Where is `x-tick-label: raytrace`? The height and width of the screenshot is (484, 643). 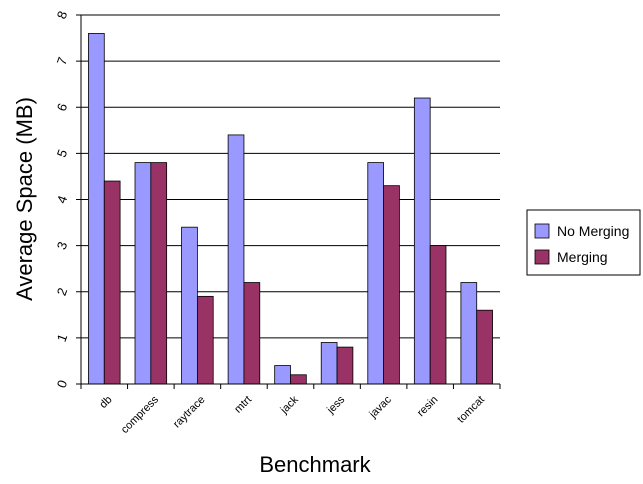 x-tick-label: raytrace is located at coordinates (189, 412).